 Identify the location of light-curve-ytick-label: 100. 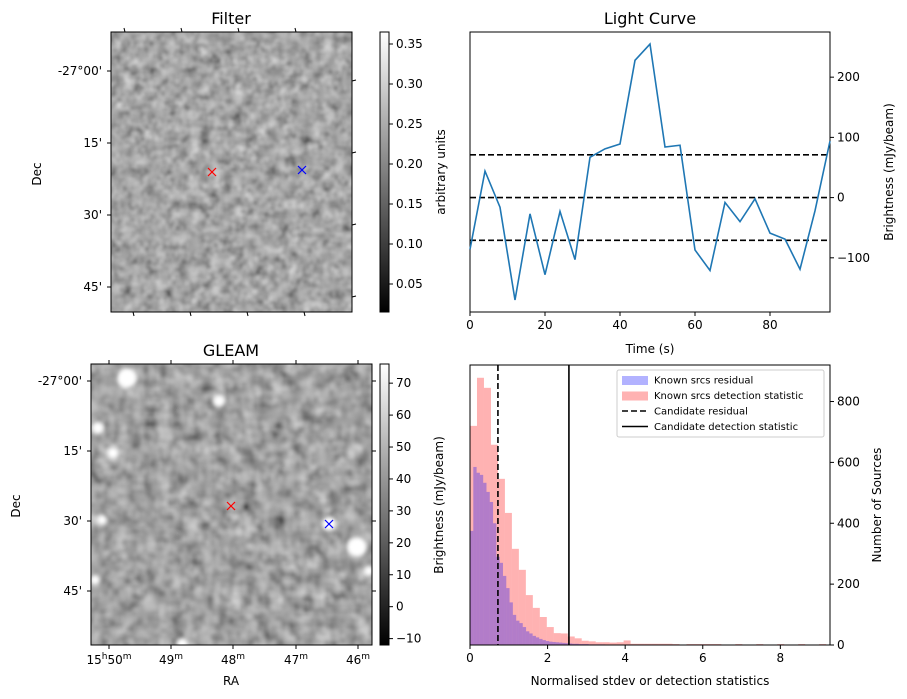
(848, 137).